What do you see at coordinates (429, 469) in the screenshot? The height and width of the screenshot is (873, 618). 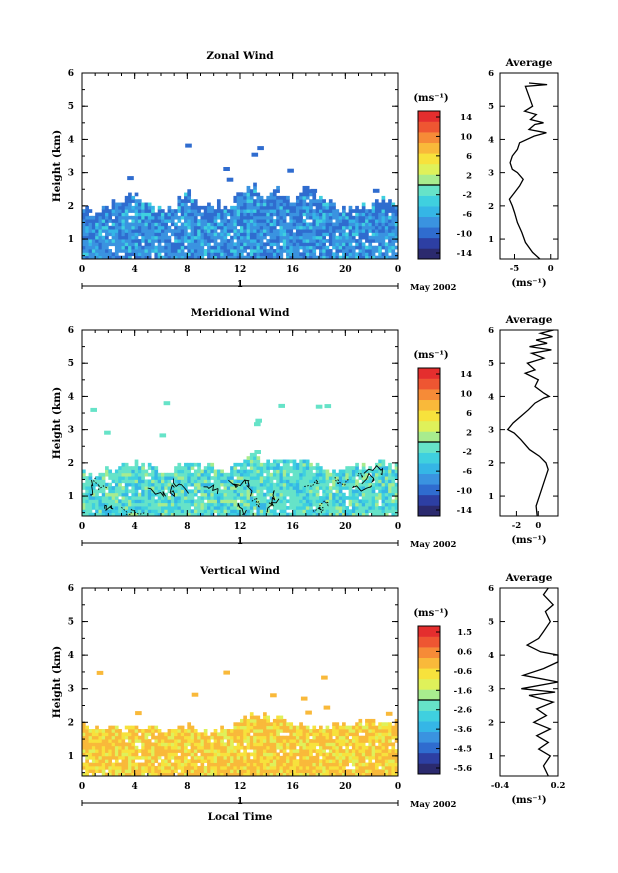 I see `colorbar-swatch` at bounding box center [429, 469].